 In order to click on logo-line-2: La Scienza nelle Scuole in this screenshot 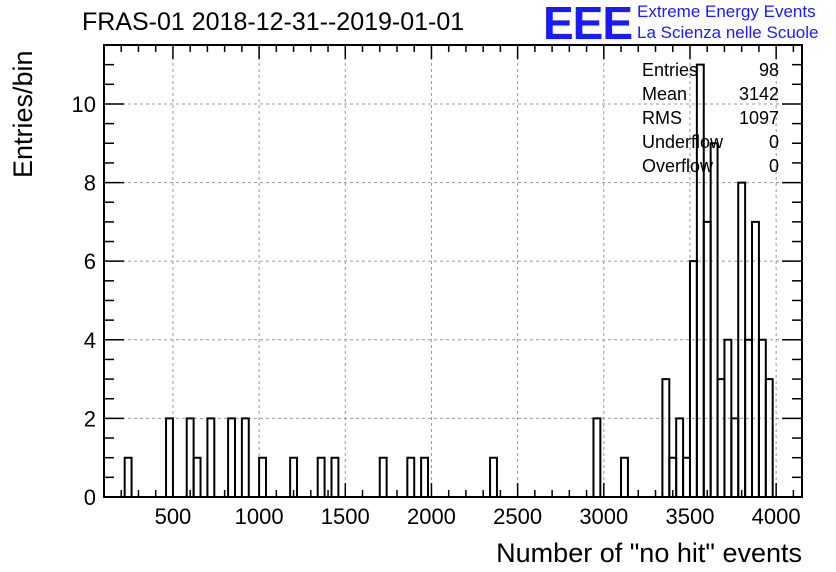, I will do `click(728, 32)`.